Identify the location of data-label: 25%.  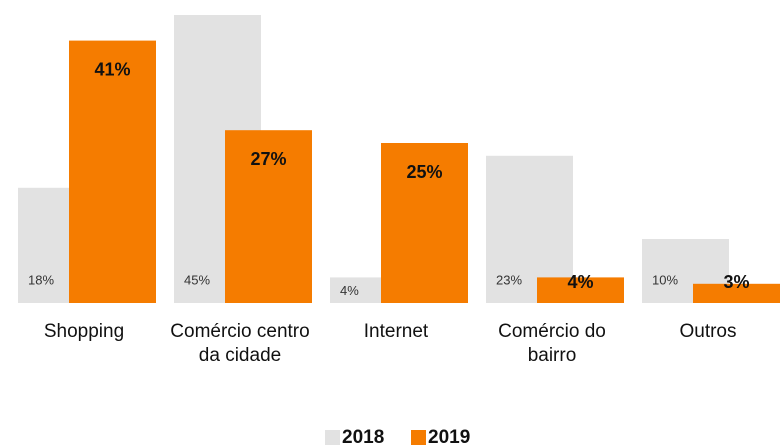
(424, 172).